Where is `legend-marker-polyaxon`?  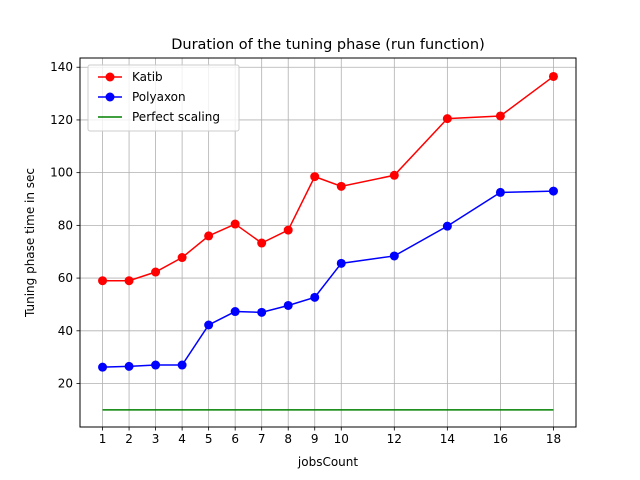 legend-marker-polyaxon is located at coordinates (110, 97).